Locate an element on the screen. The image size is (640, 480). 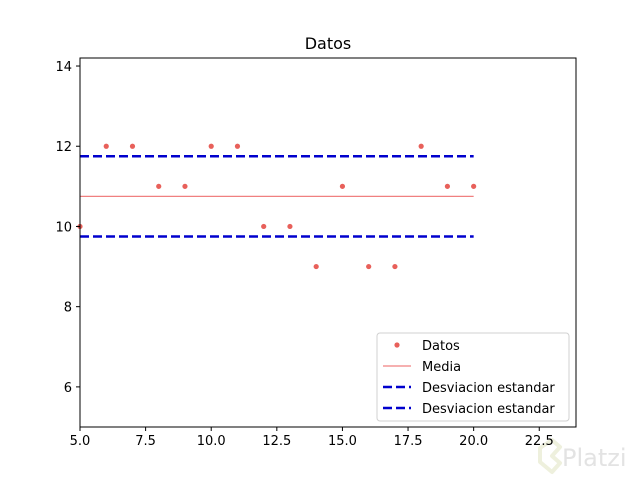
legend-marker is located at coordinates (397, 345).